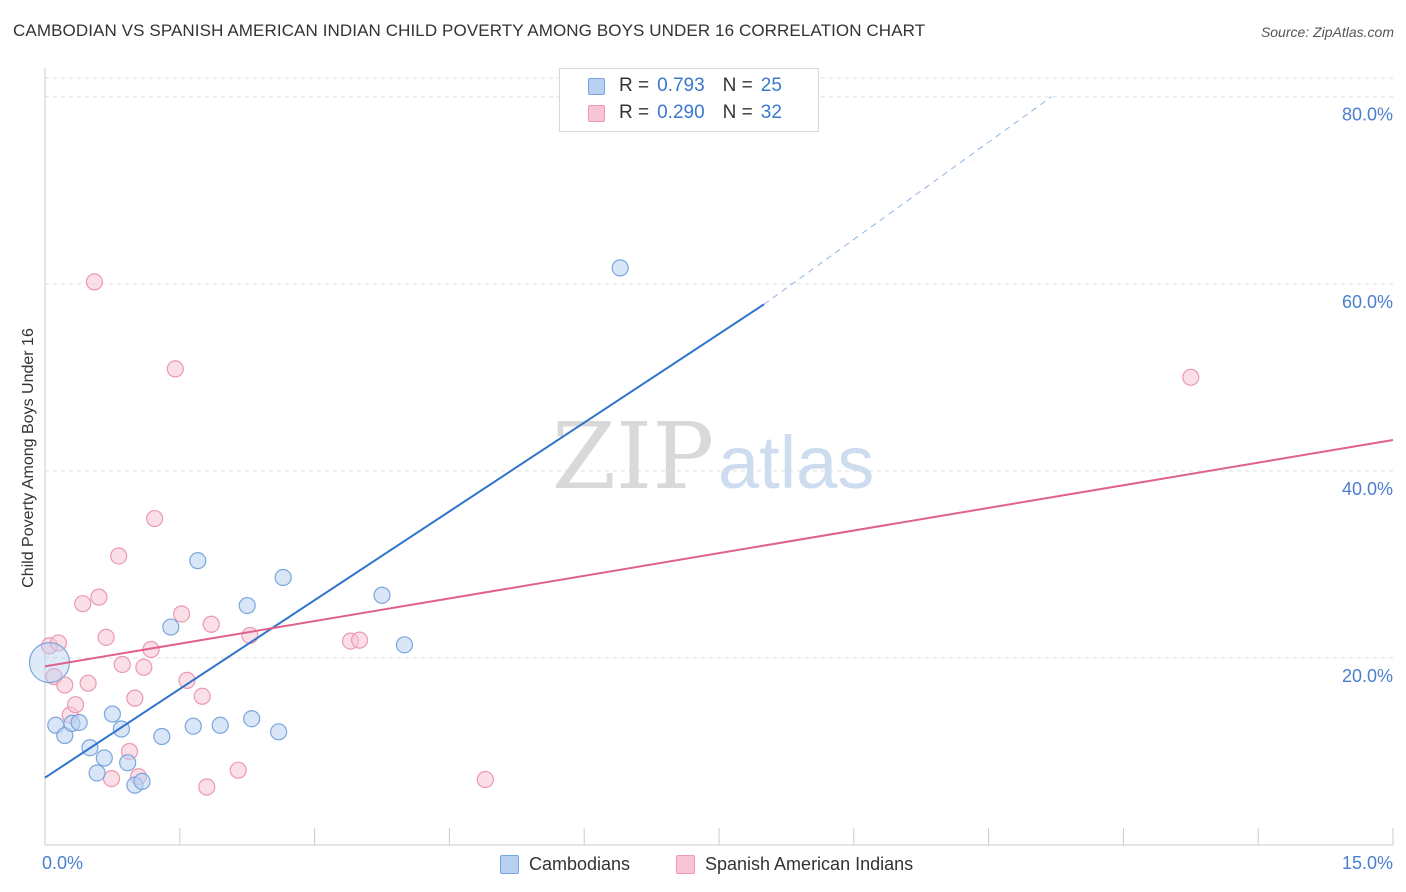  Describe the element at coordinates (580, 863) in the screenshot. I see `bottom-legend-label-cambodians: Cambodians` at that location.